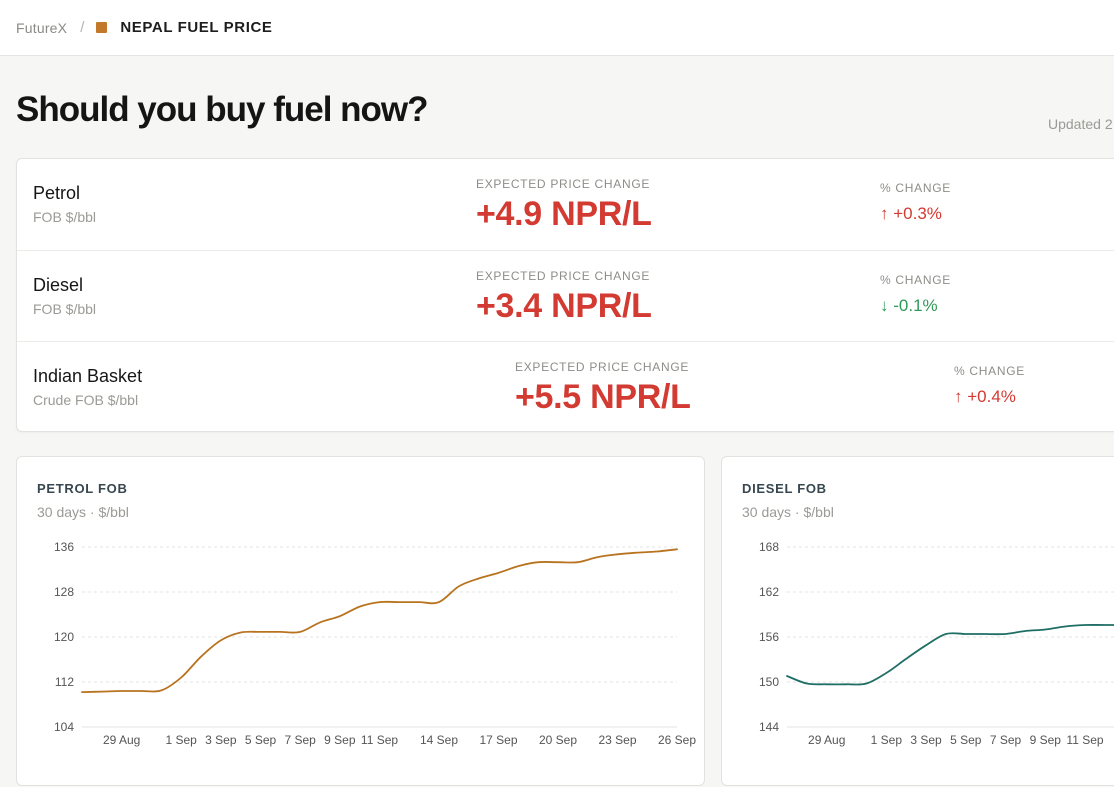 The width and height of the screenshot is (1114, 787). What do you see at coordinates (564, 306) in the screenshot?
I see `expected-change-value: +3.4 NPR/L` at bounding box center [564, 306].